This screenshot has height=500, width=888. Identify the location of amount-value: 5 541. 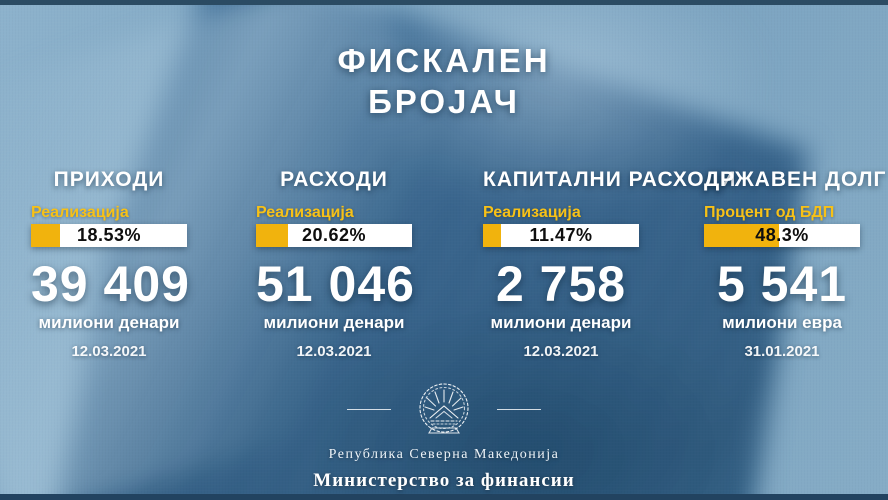
(782, 284).